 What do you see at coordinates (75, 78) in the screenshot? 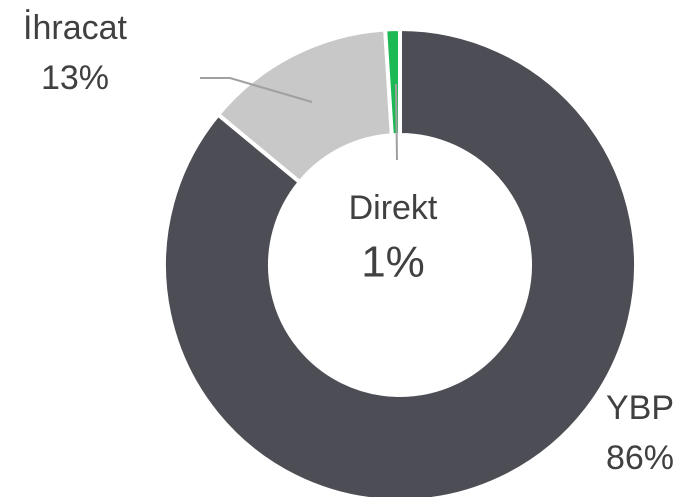
I see `value-label: 13%` at bounding box center [75, 78].